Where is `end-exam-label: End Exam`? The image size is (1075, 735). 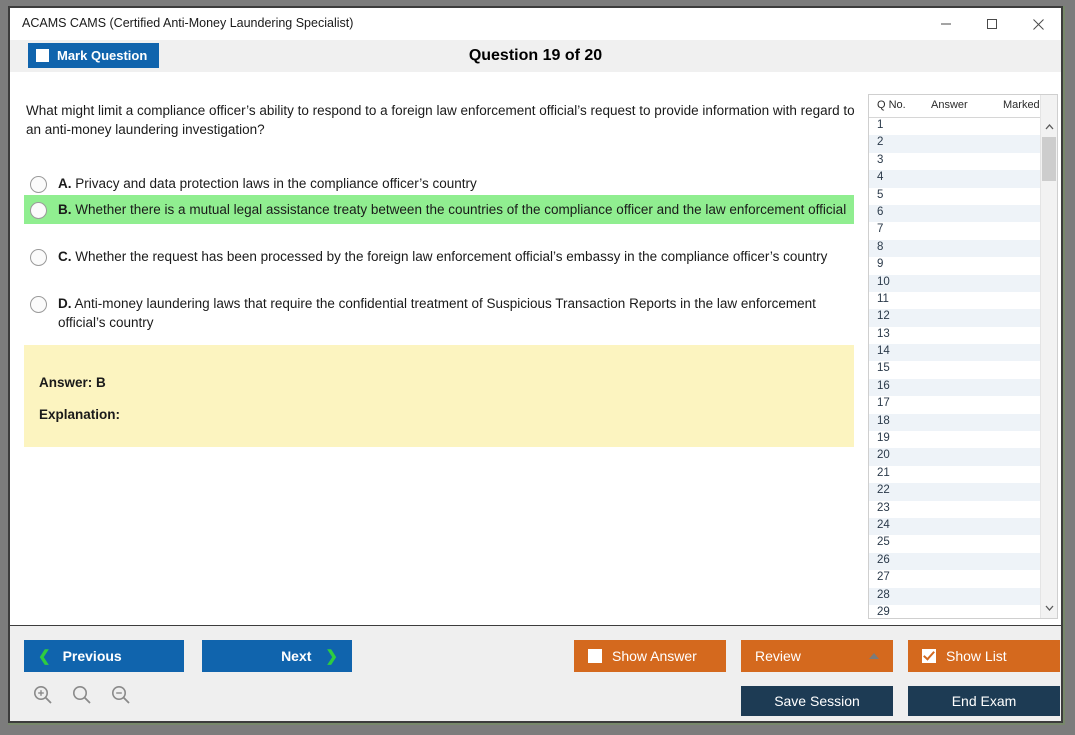 end-exam-label: End Exam is located at coordinates (984, 701).